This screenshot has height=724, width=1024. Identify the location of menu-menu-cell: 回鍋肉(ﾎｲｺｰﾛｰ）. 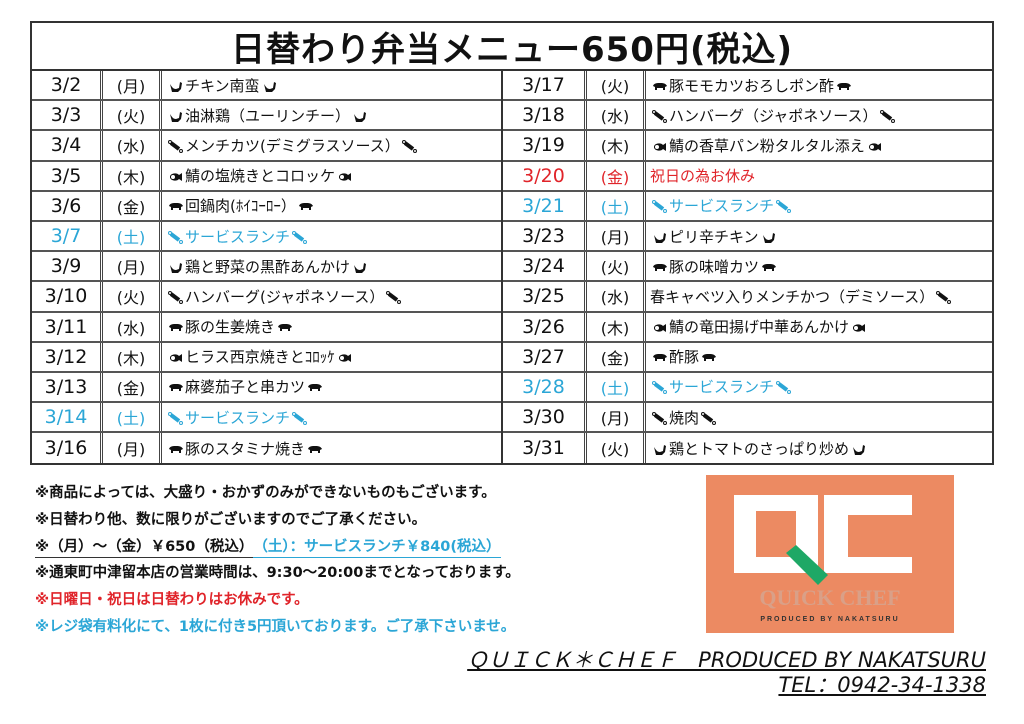
(331, 206).